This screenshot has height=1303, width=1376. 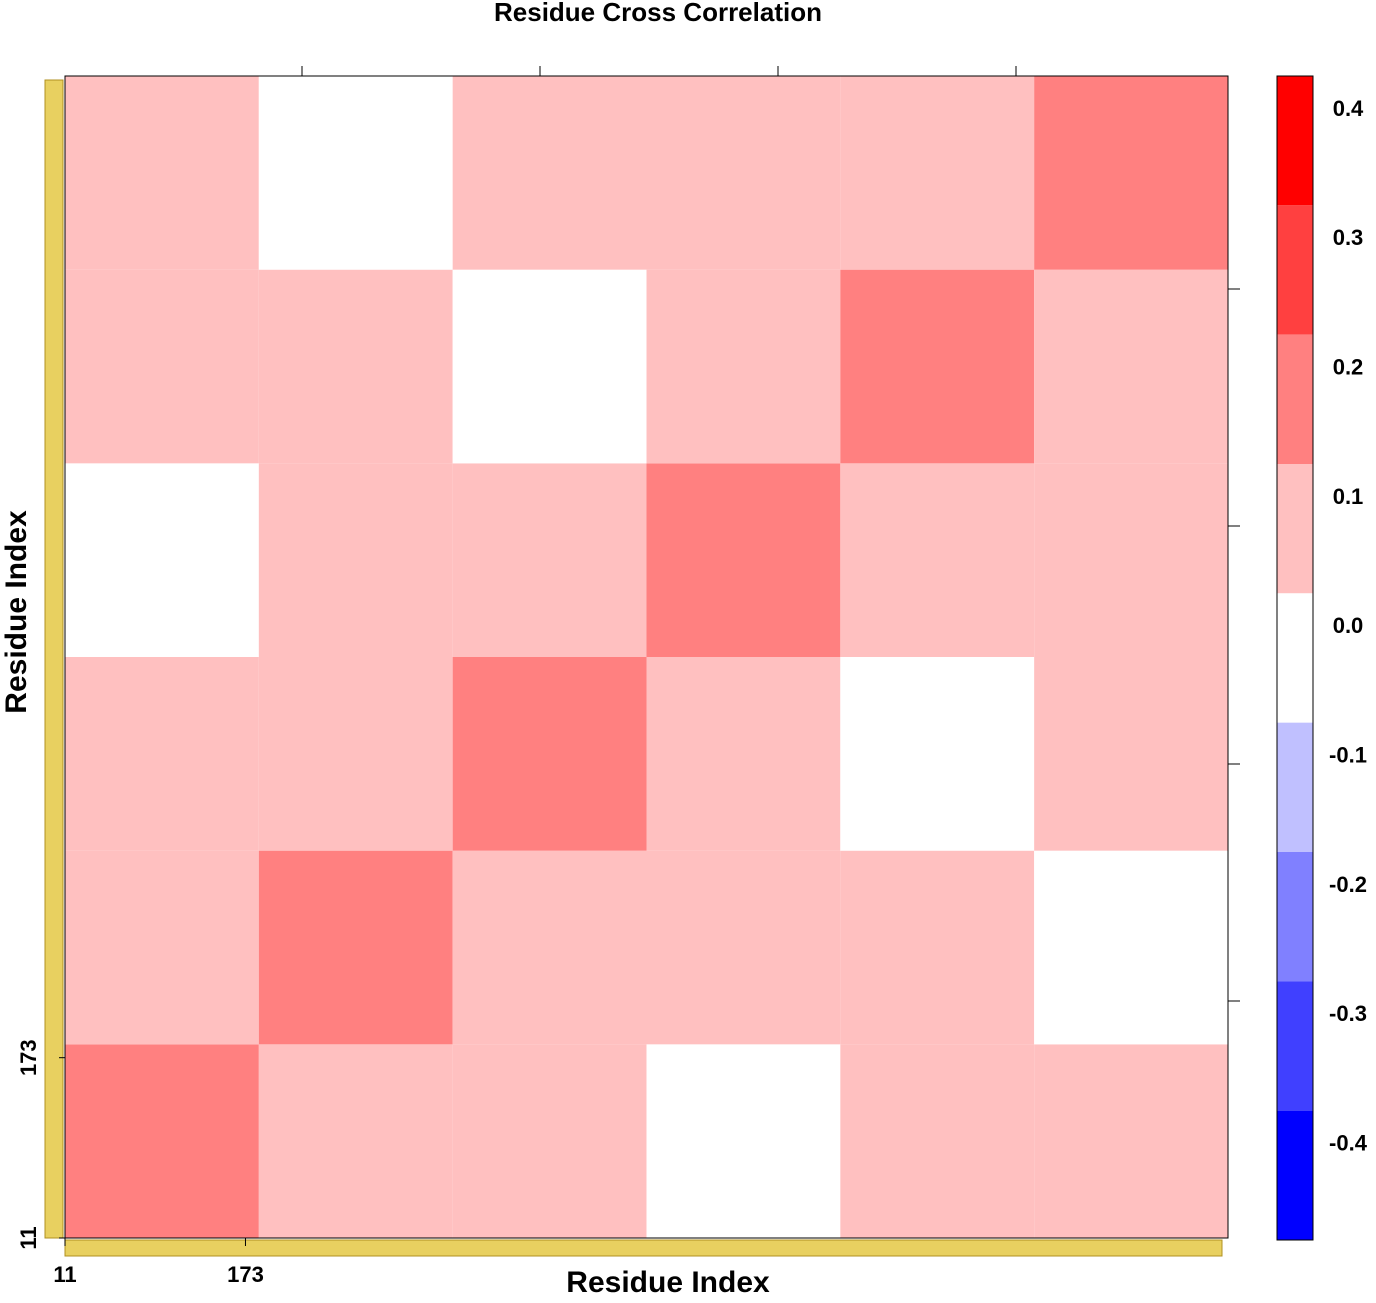 I want to click on colorbar-label: -0.4, so click(x=1348, y=1142).